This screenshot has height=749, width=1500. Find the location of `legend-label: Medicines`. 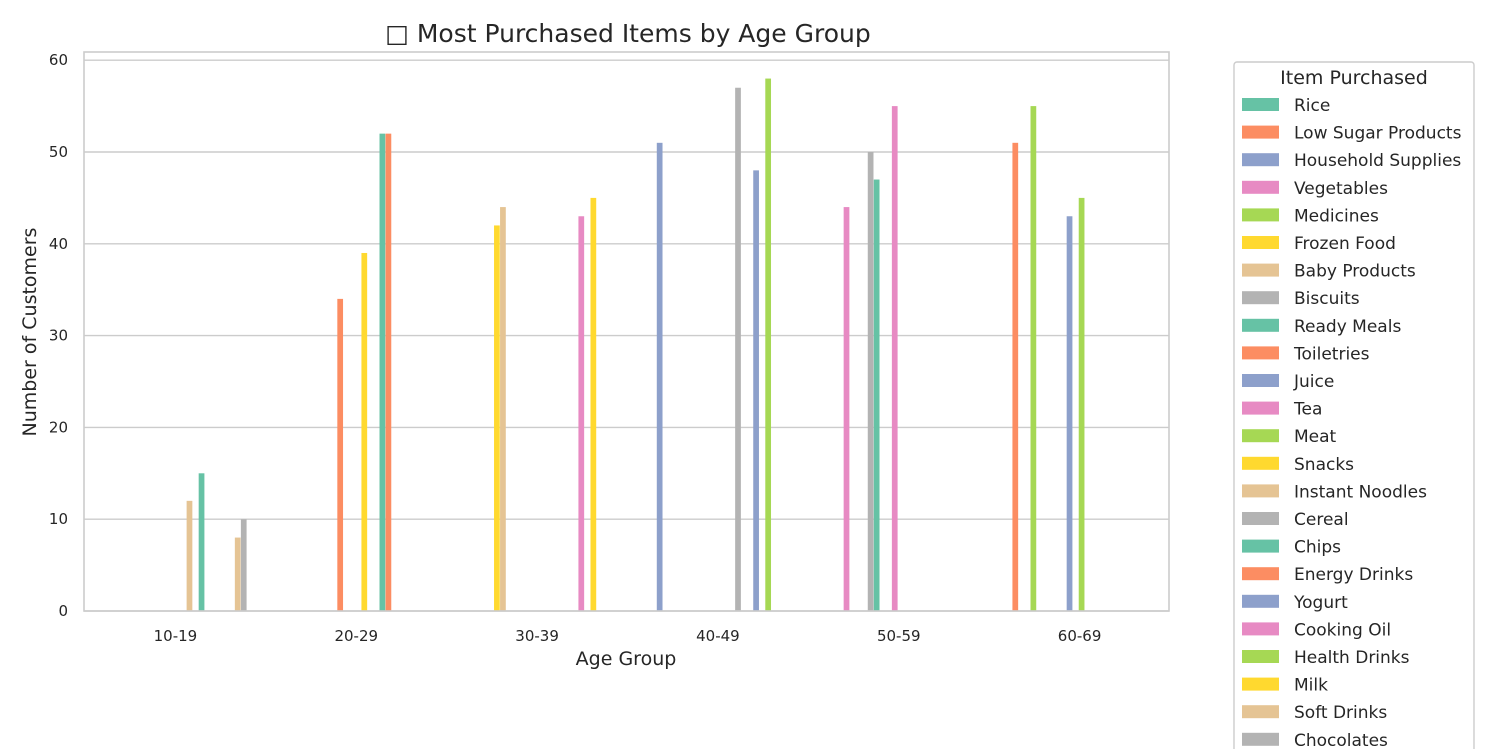

legend-label: Medicines is located at coordinates (1336, 216).